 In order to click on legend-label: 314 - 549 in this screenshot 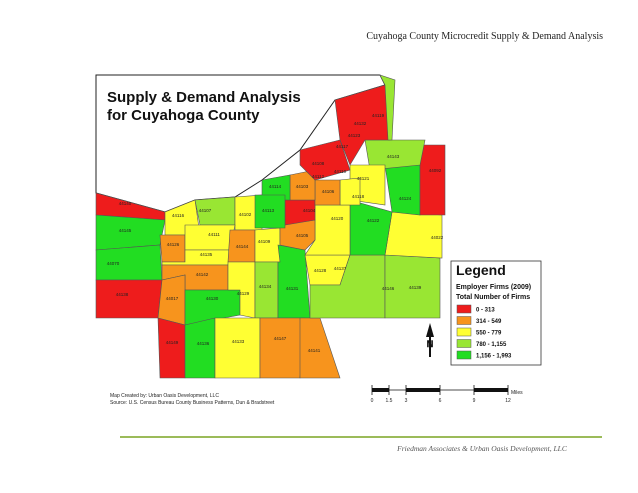, I will do `click(489, 322)`.